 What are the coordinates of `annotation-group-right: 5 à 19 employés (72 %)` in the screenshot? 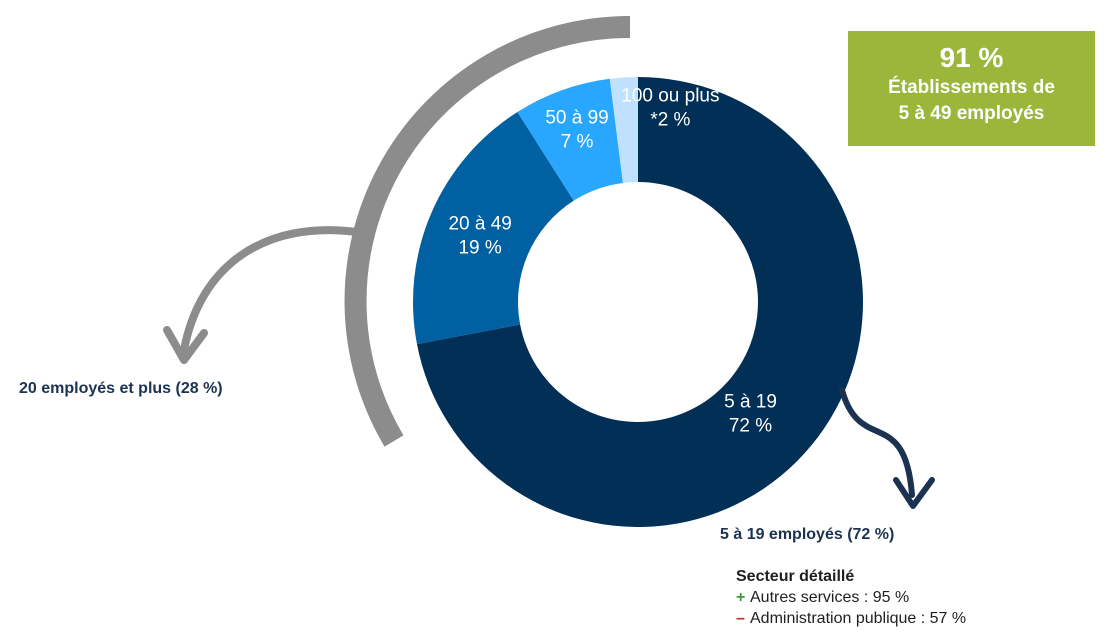 It's located at (807, 534).